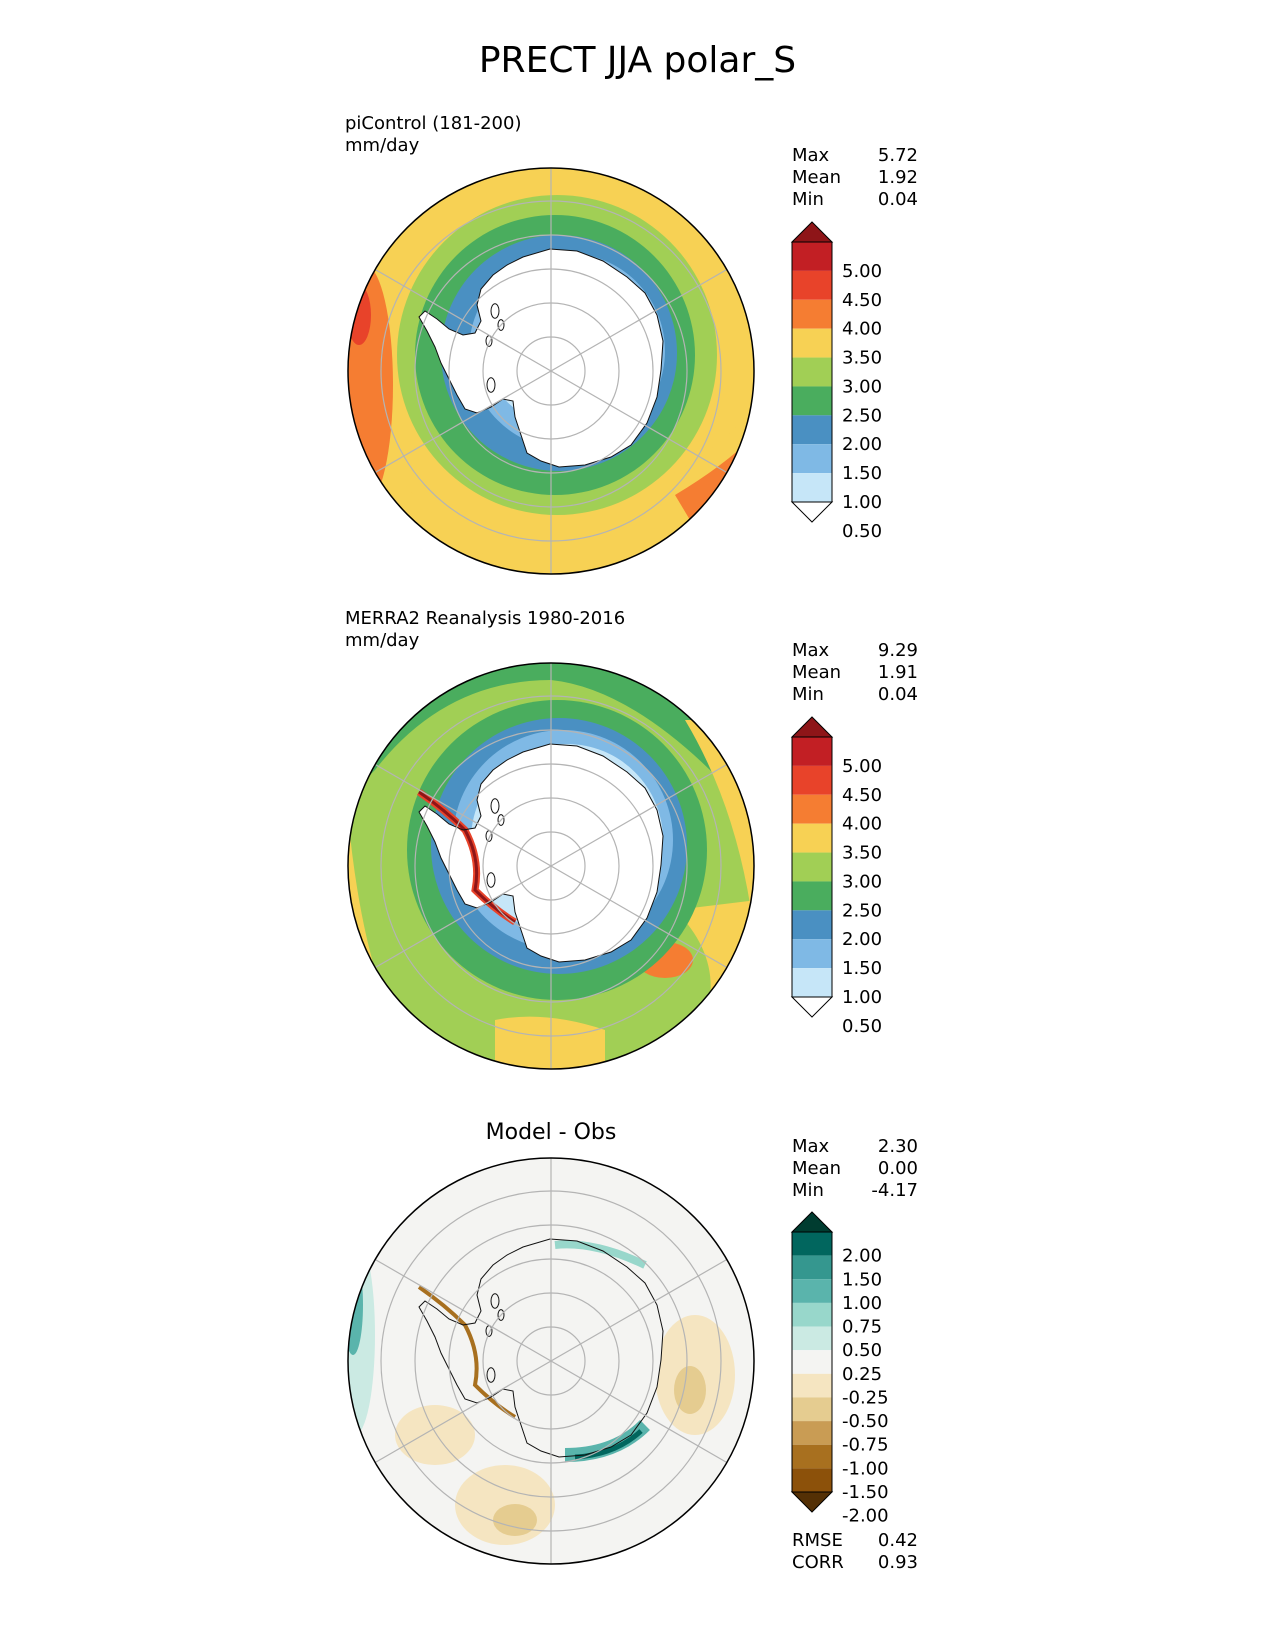 The width and height of the screenshot is (1275, 1650). Describe the element at coordinates (897, 1168) in the screenshot. I see `stat-value: 0.00` at that location.